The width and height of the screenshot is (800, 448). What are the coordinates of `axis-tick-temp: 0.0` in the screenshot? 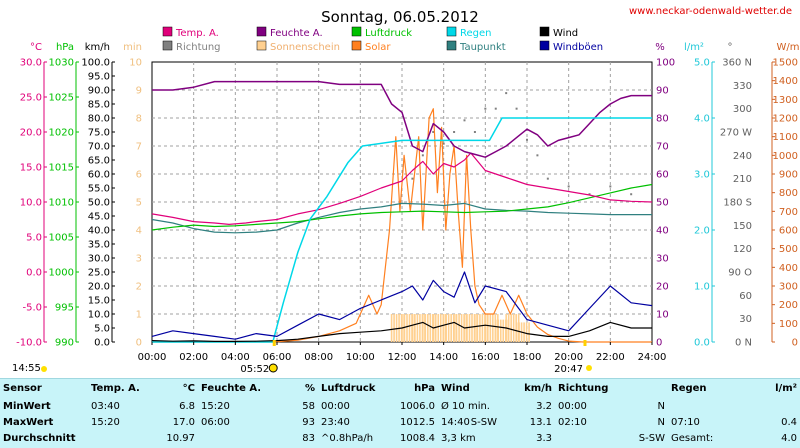 It's located at (34, 273).